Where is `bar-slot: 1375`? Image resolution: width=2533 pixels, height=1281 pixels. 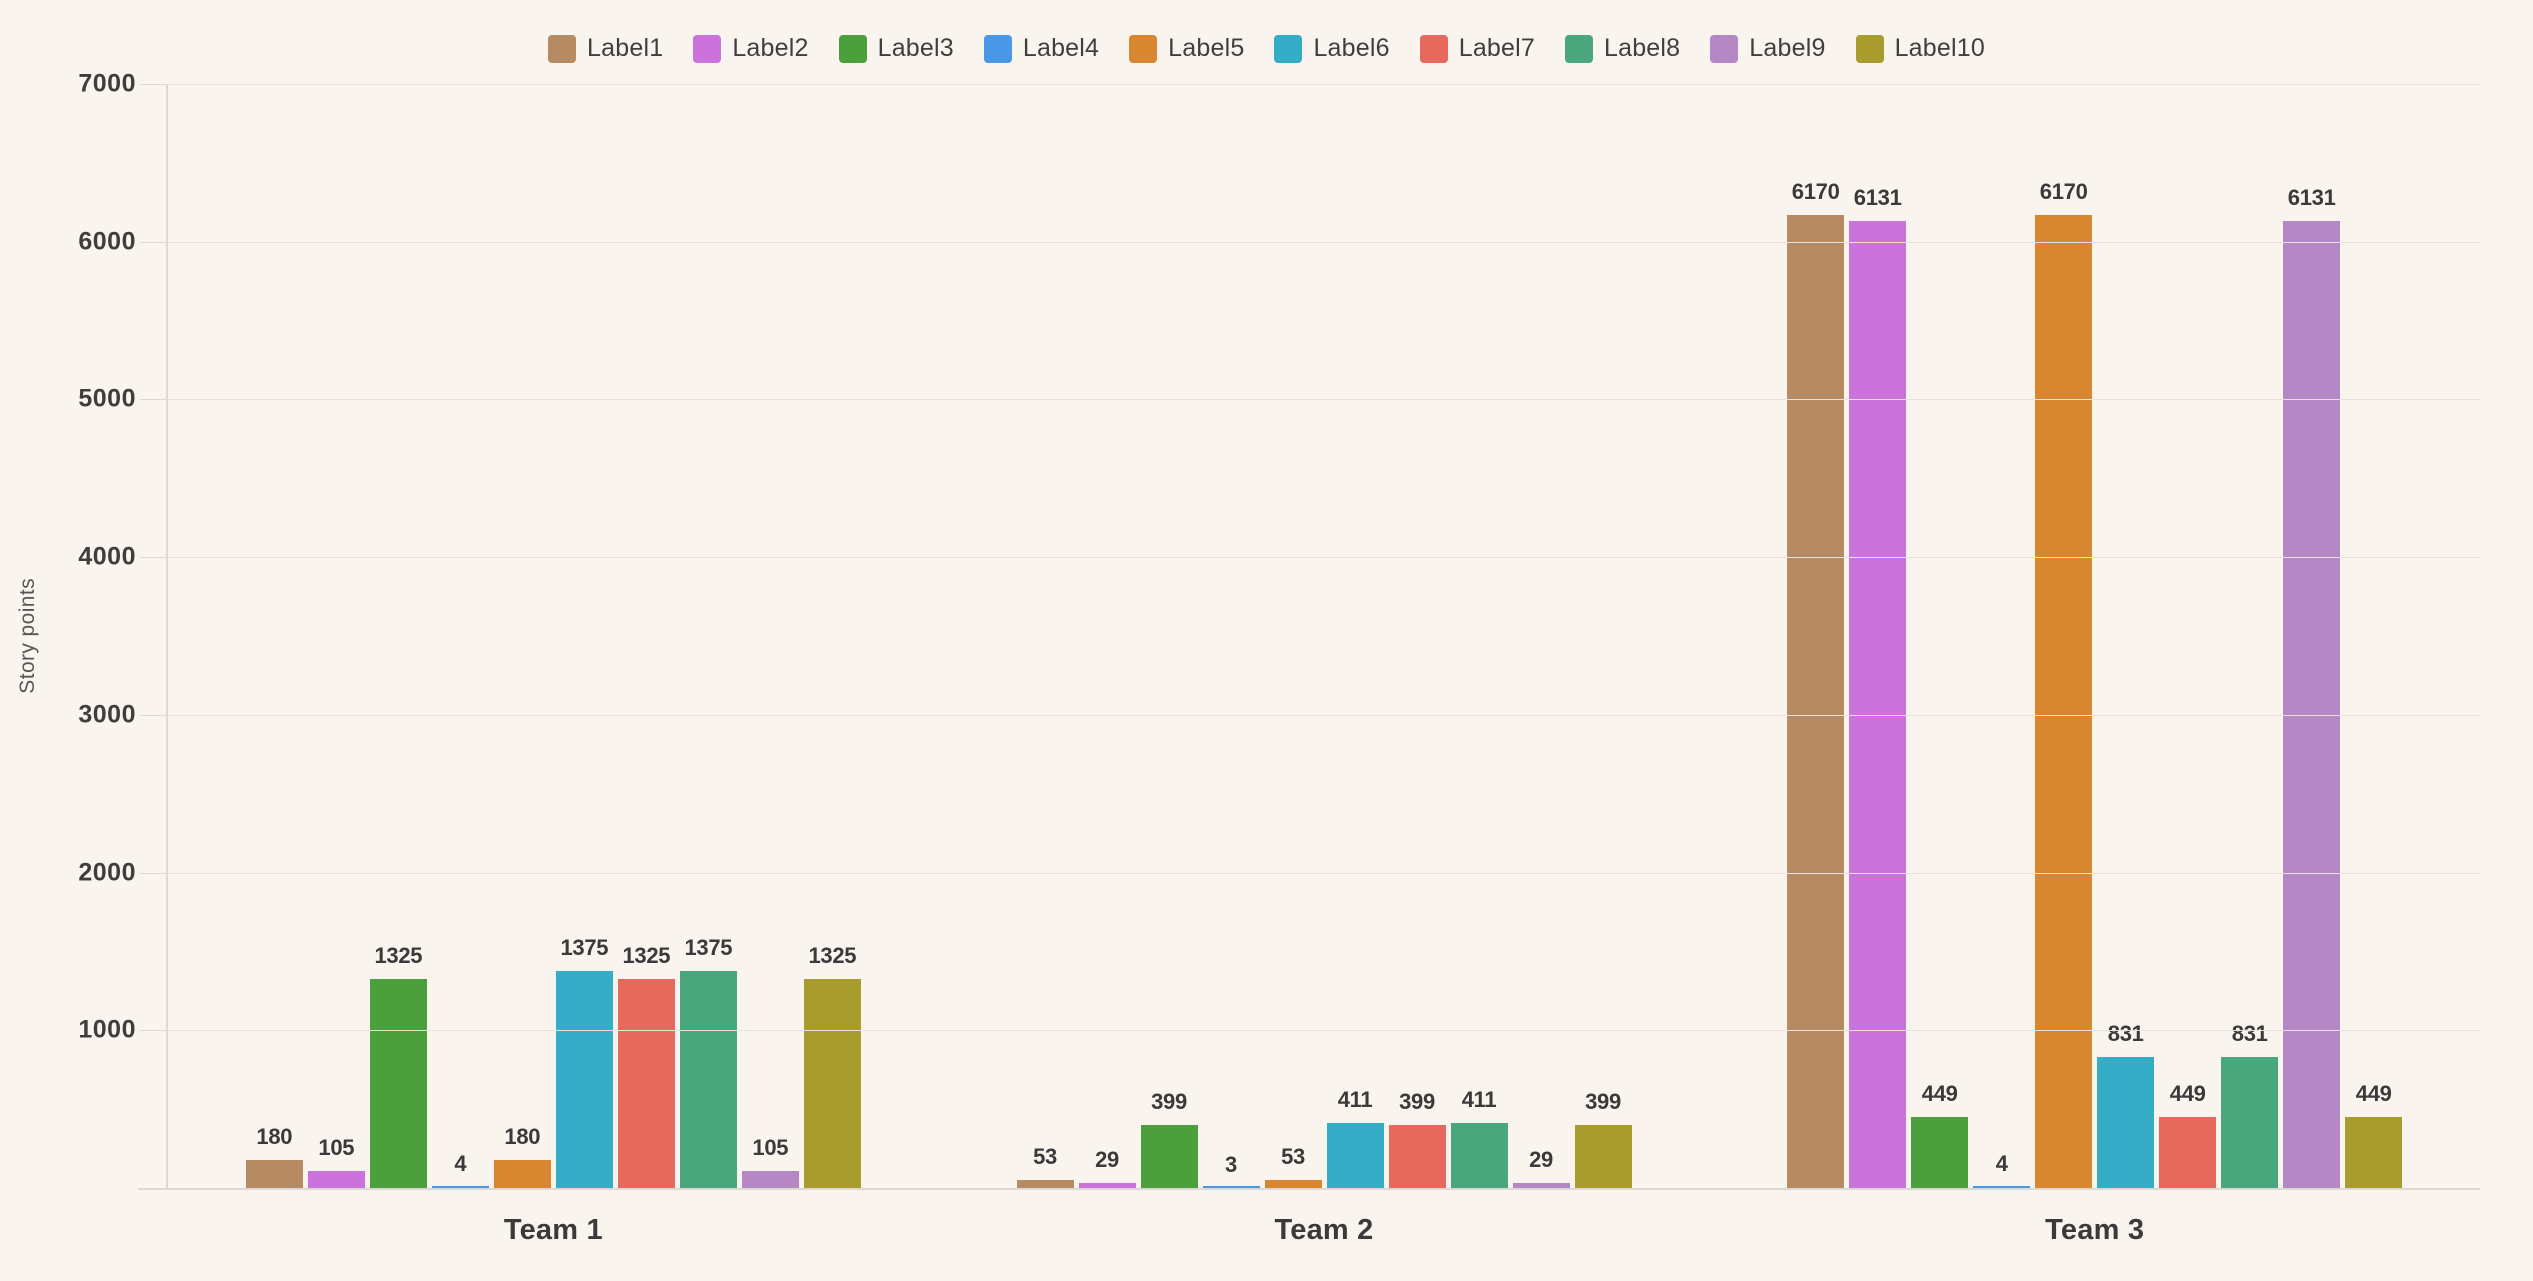
bar-slot: 1375 is located at coordinates (584, 636).